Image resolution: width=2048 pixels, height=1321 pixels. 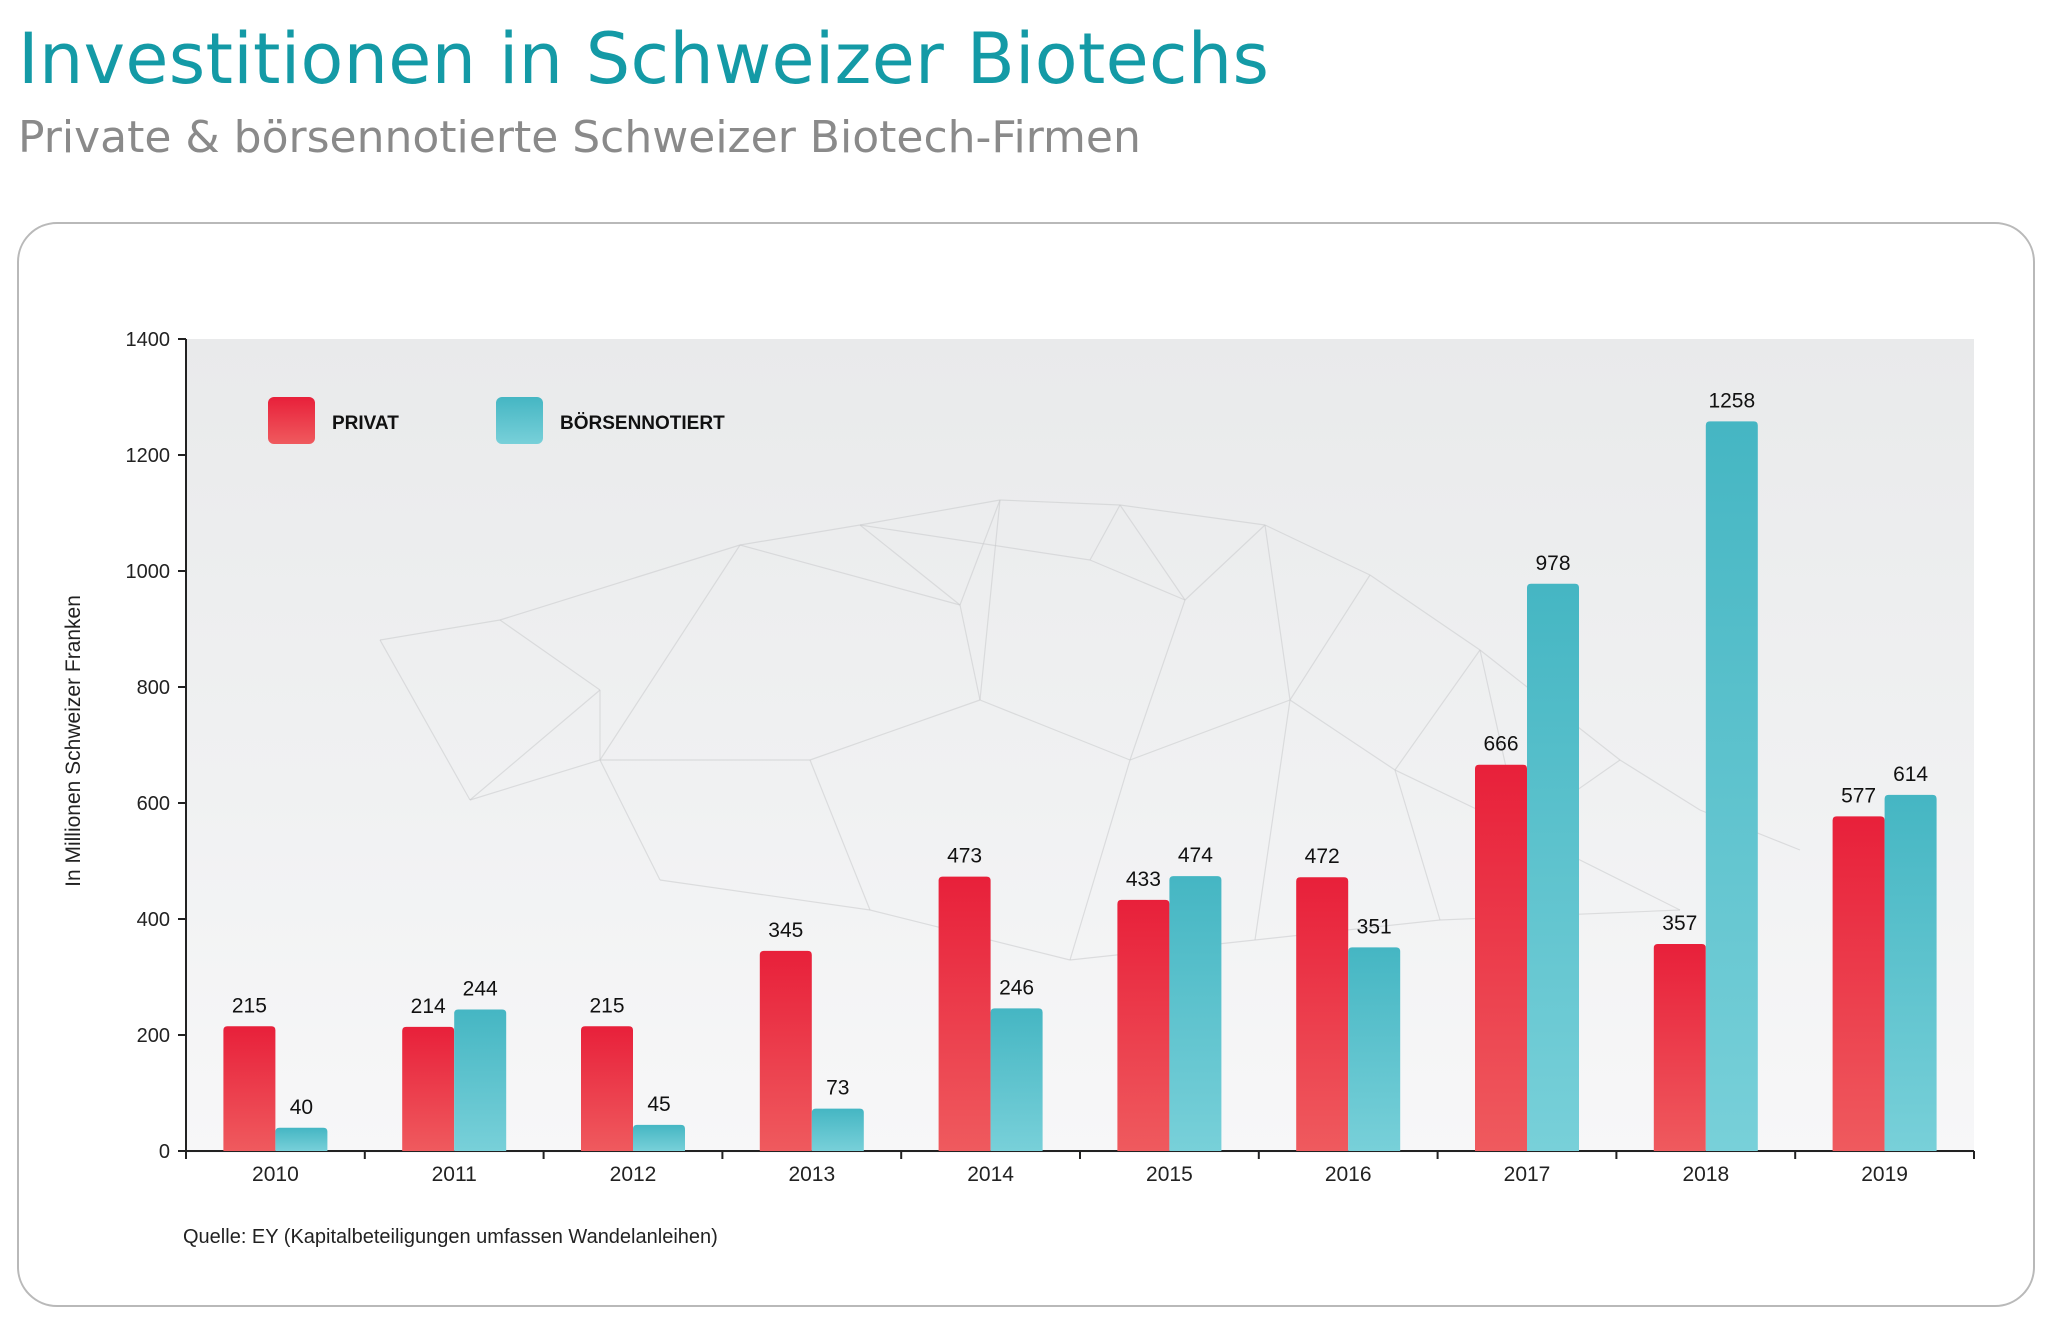 I want to click on data-label: 40, so click(x=301, y=1107).